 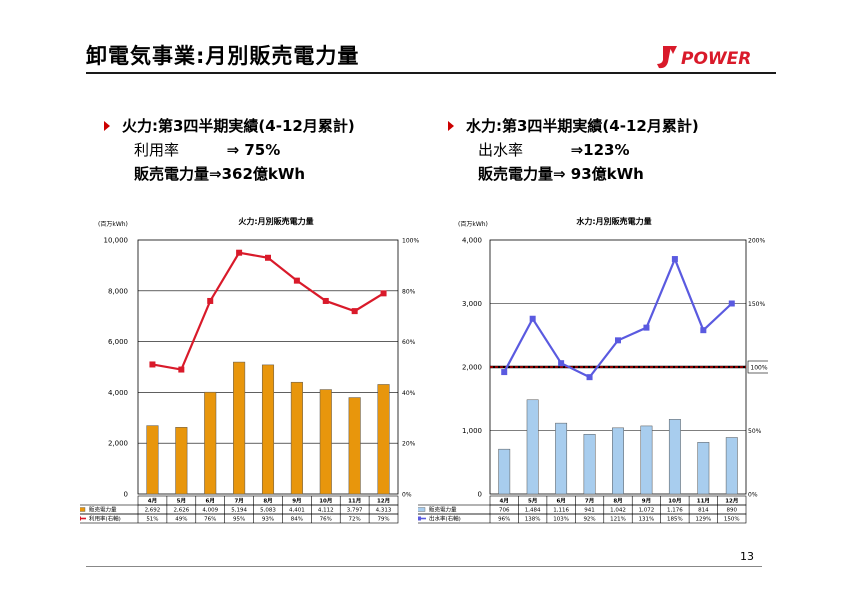 I want to click on data-label: 1,072, so click(x=647, y=511).